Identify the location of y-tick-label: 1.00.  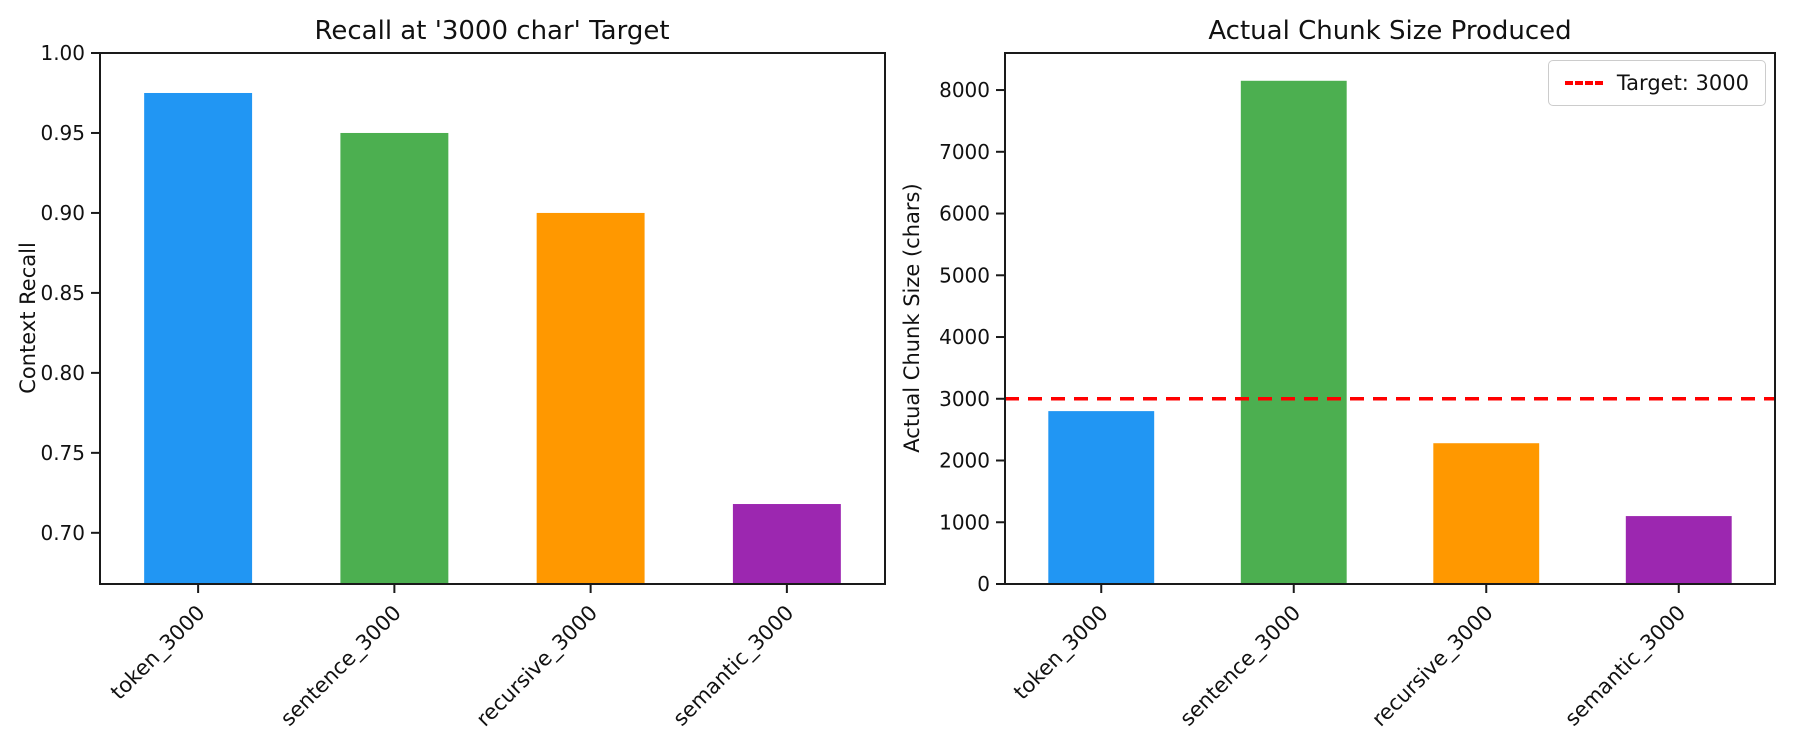
(62, 53).